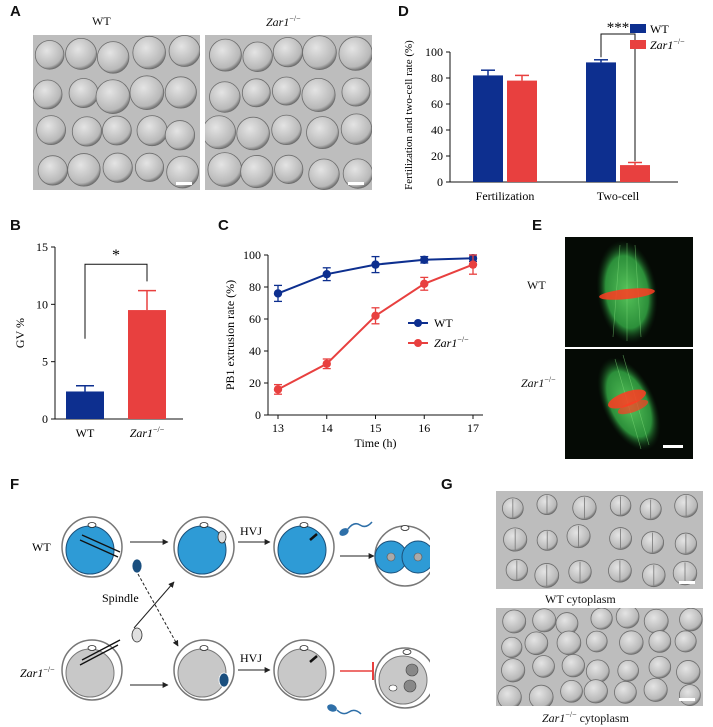  What do you see at coordinates (376, 443) in the screenshot?
I see `chart-c-x-label: Time (h)` at bounding box center [376, 443].